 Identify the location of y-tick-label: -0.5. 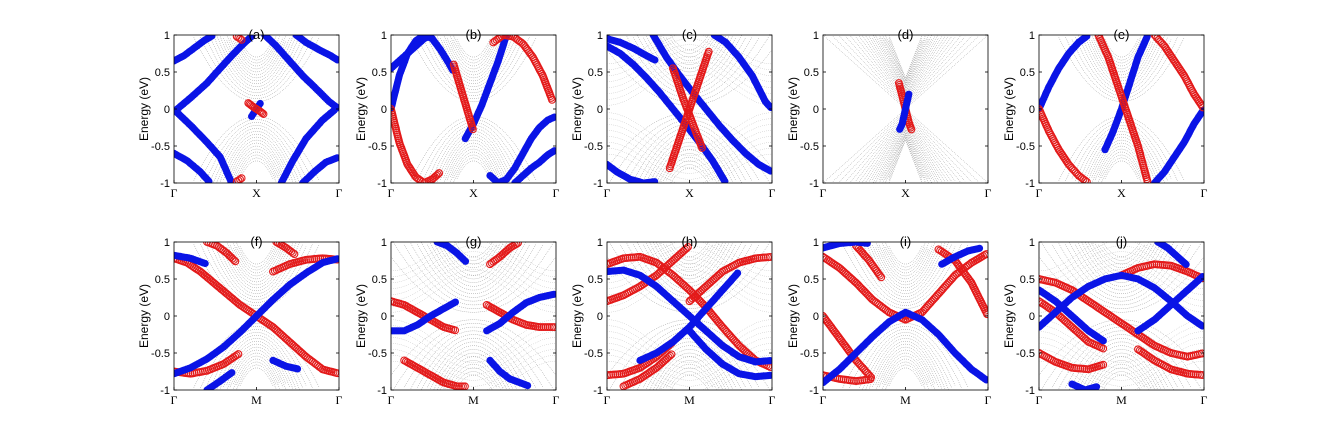
(809, 147).